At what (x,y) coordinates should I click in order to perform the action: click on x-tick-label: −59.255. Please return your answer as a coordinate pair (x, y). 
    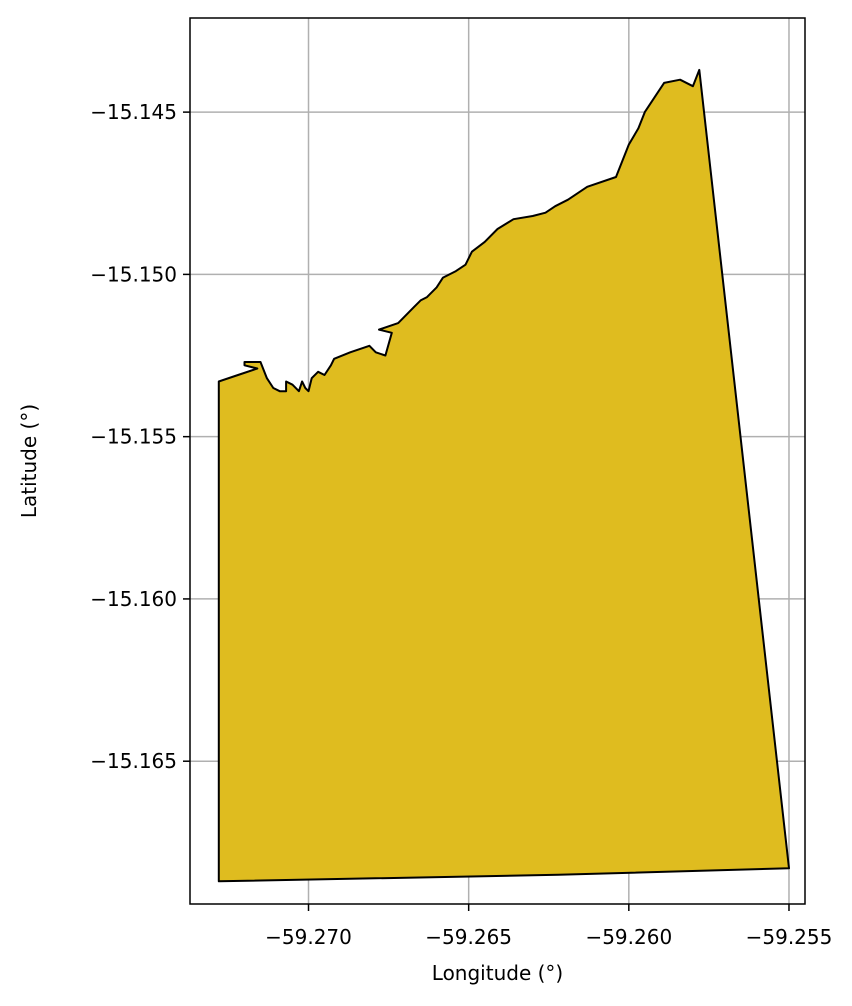
    Looking at the image, I should click on (789, 937).